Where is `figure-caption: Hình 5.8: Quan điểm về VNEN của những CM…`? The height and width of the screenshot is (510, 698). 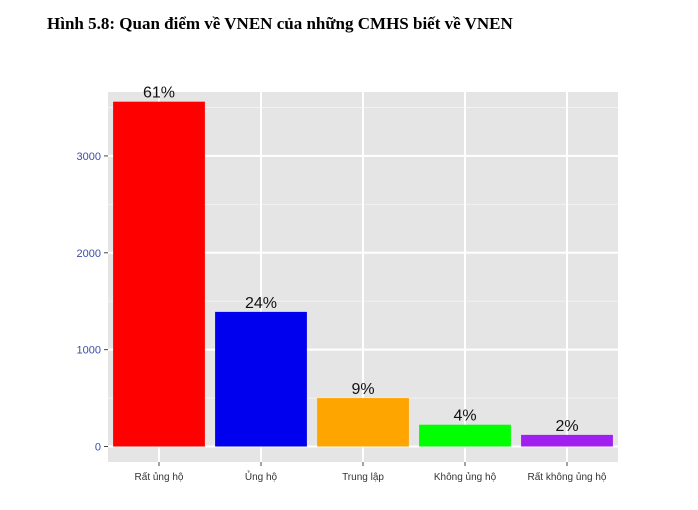
figure-caption: Hình 5.8: Quan điểm về VNEN của những CM… is located at coordinates (280, 23).